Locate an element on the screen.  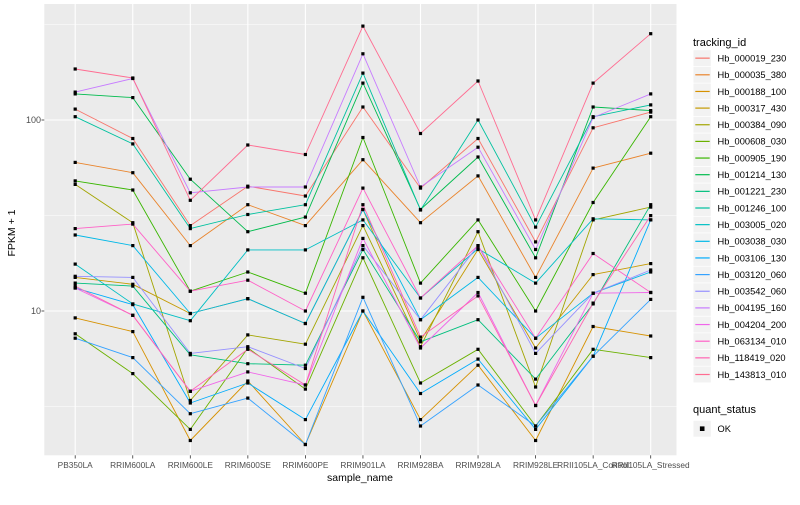
x-tick-label: RRIM928LA is located at coordinates (478, 465).